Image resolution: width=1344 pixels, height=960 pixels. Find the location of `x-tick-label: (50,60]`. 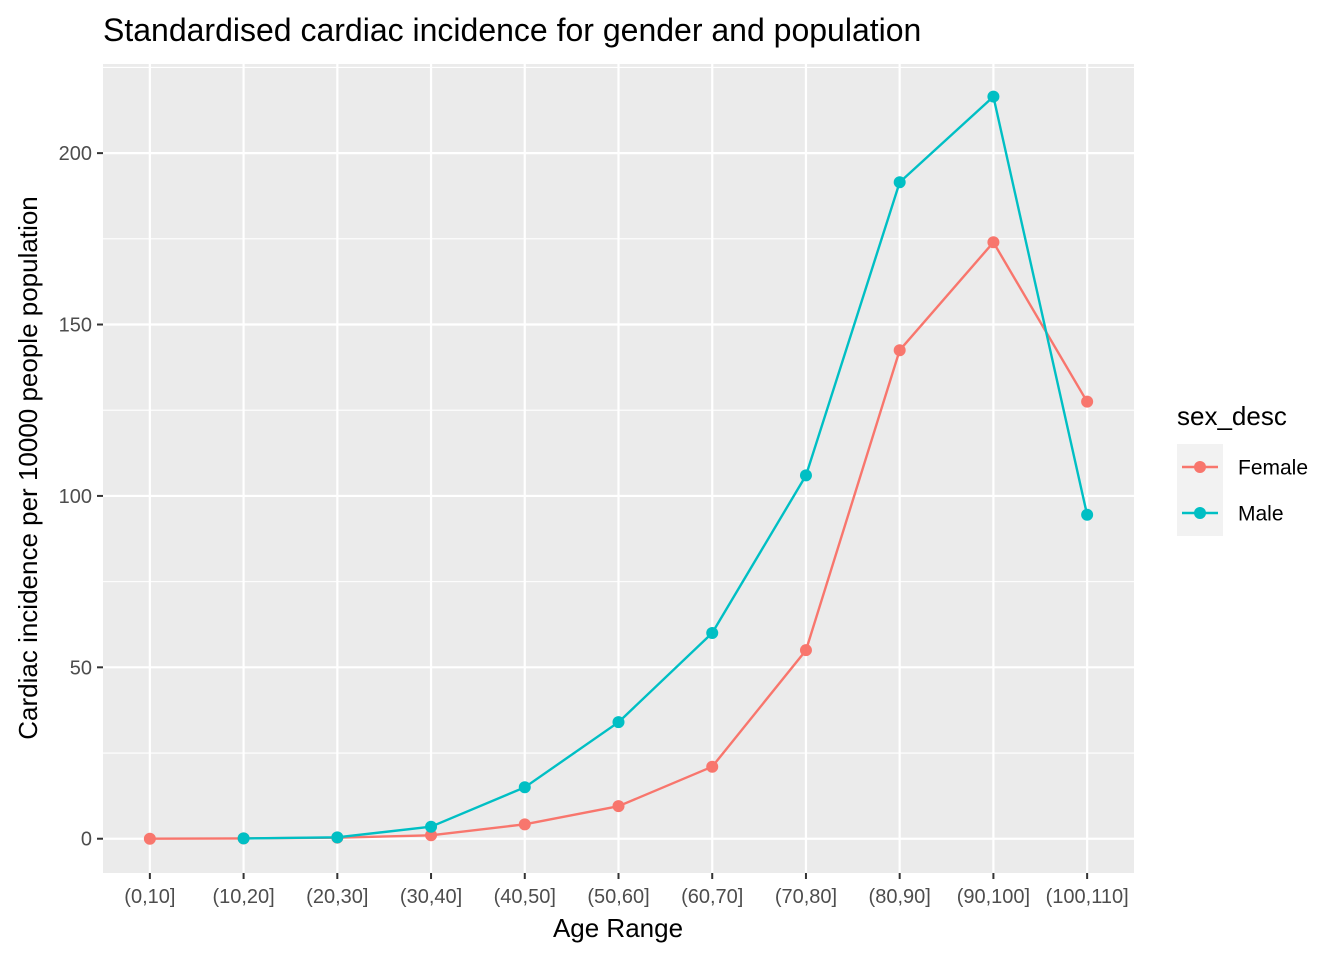

x-tick-label: (50,60] is located at coordinates (618, 897).